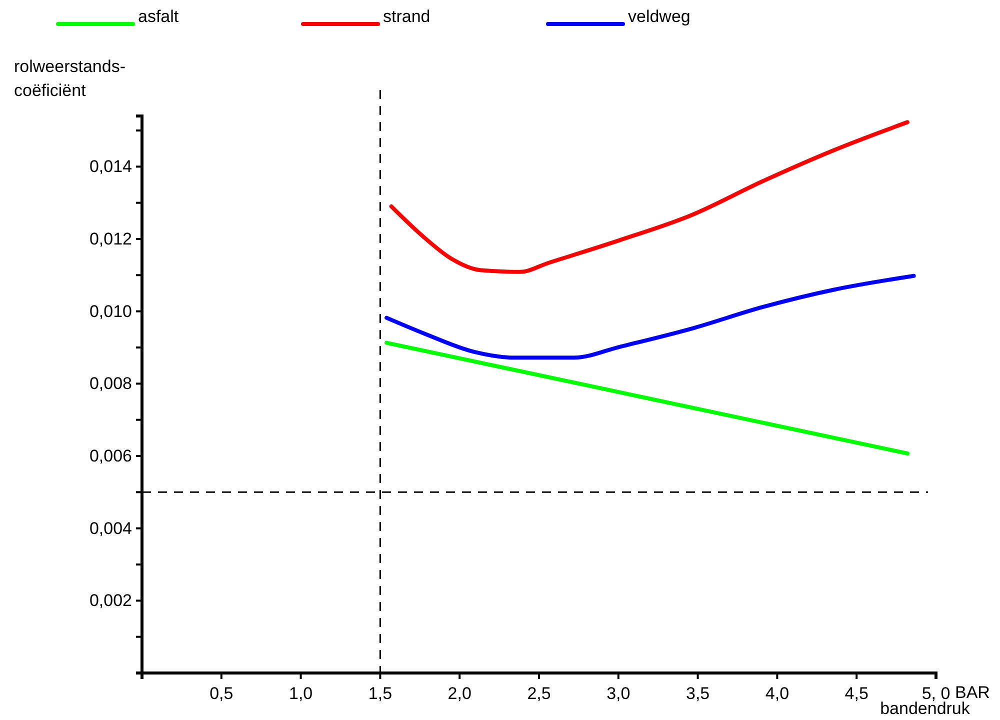  What do you see at coordinates (406, 16) in the screenshot?
I see `legend-label: strand` at bounding box center [406, 16].